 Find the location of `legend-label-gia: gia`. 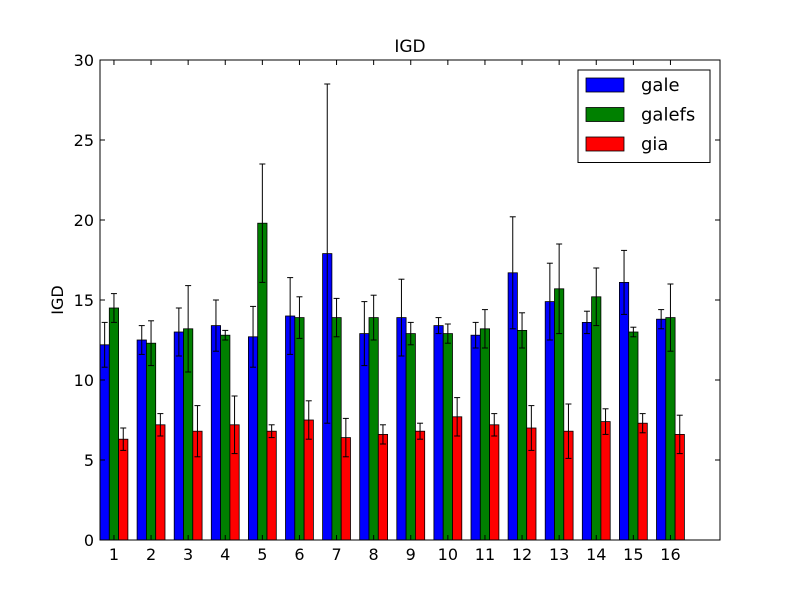

legend-label-gia: gia is located at coordinates (654, 144).